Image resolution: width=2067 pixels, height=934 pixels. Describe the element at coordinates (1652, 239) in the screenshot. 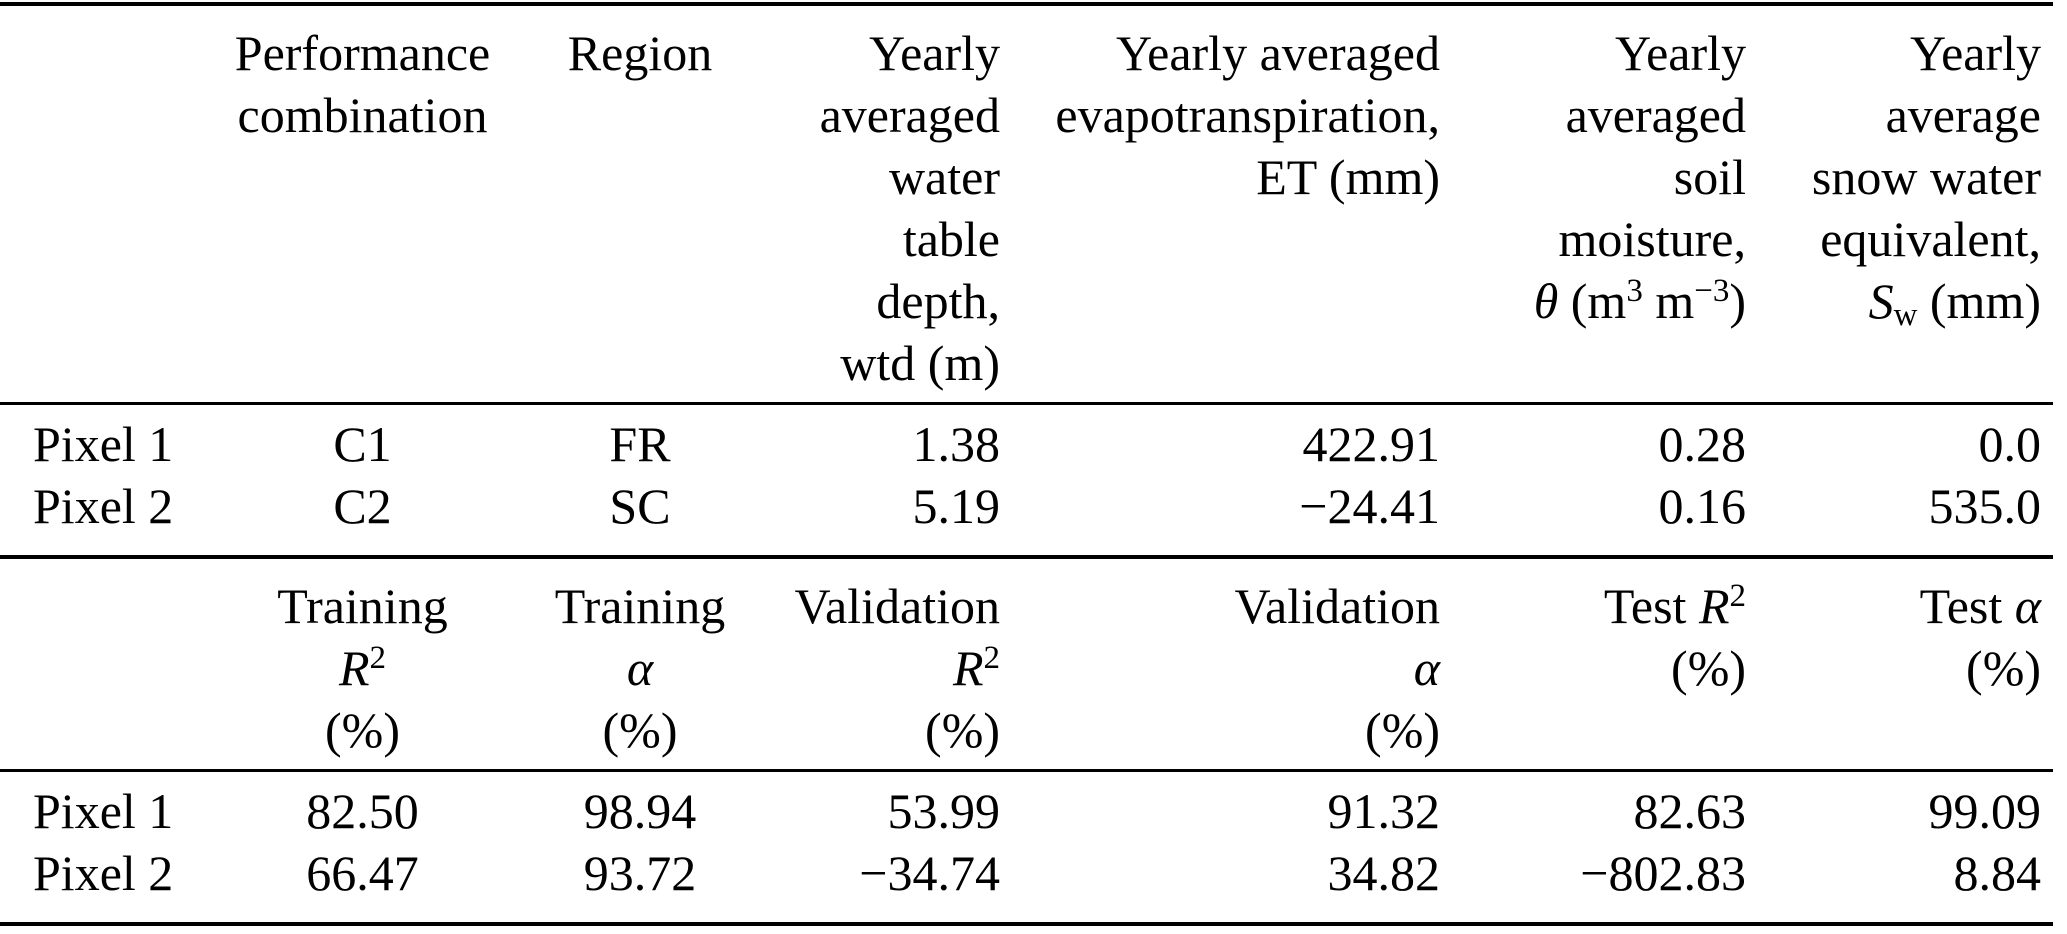

I see `header-line: moisture,` at that location.